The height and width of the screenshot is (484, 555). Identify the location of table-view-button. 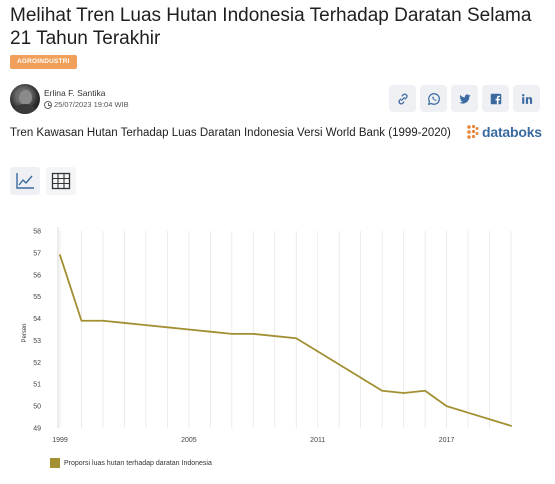
(61, 181).